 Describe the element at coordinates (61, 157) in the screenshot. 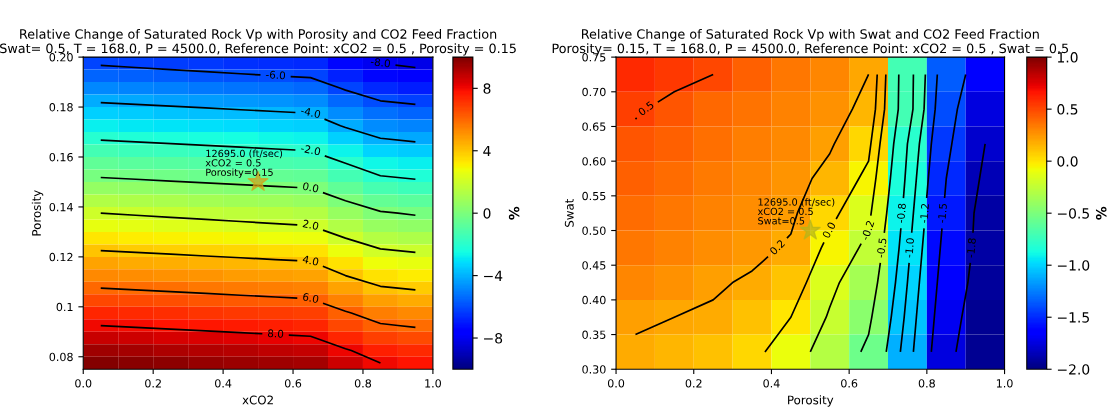

I see `y-tick-label: 0.16` at that location.